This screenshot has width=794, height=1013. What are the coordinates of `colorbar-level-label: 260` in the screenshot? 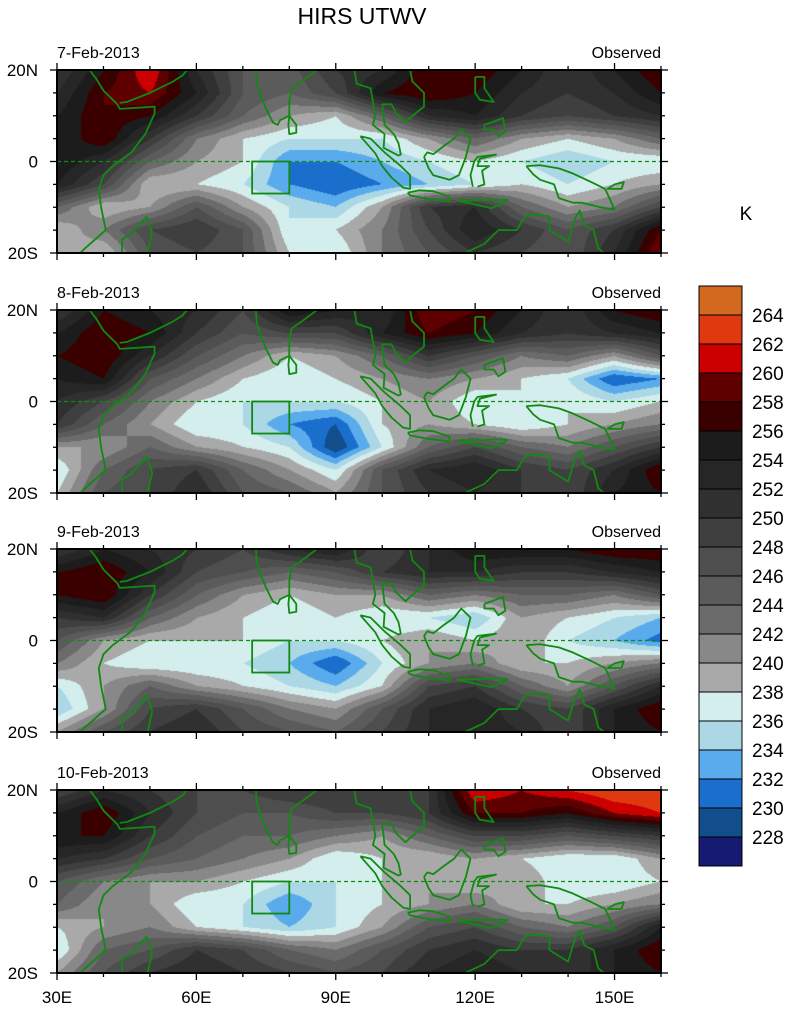 It's located at (768, 374).